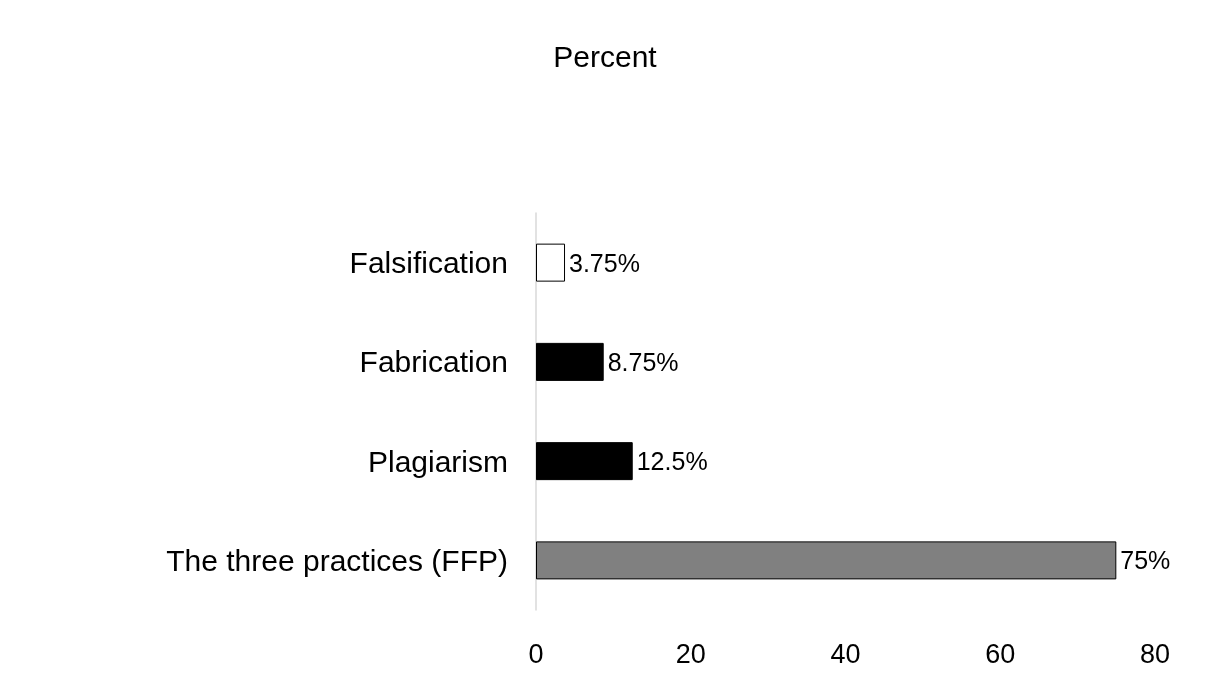  Describe the element at coordinates (672, 461) in the screenshot. I see `data-label: 12.5%` at that location.